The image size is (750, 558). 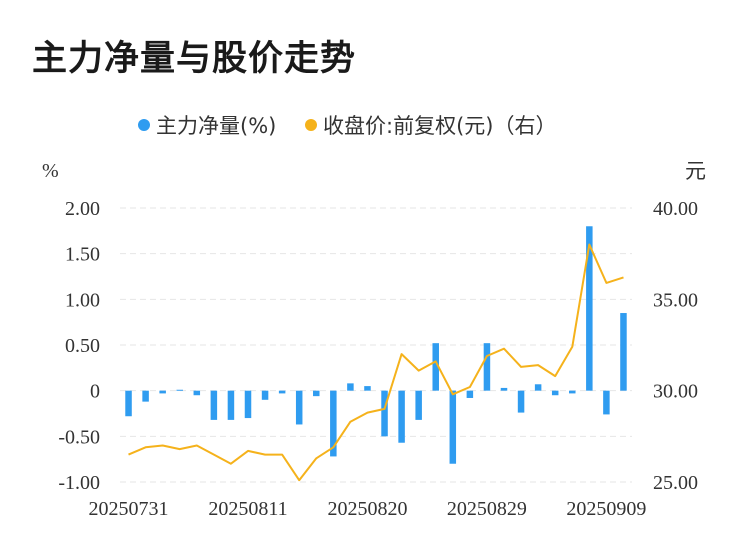 What do you see at coordinates (82, 300) in the screenshot?
I see `left-tick-label: 1.00` at bounding box center [82, 300].